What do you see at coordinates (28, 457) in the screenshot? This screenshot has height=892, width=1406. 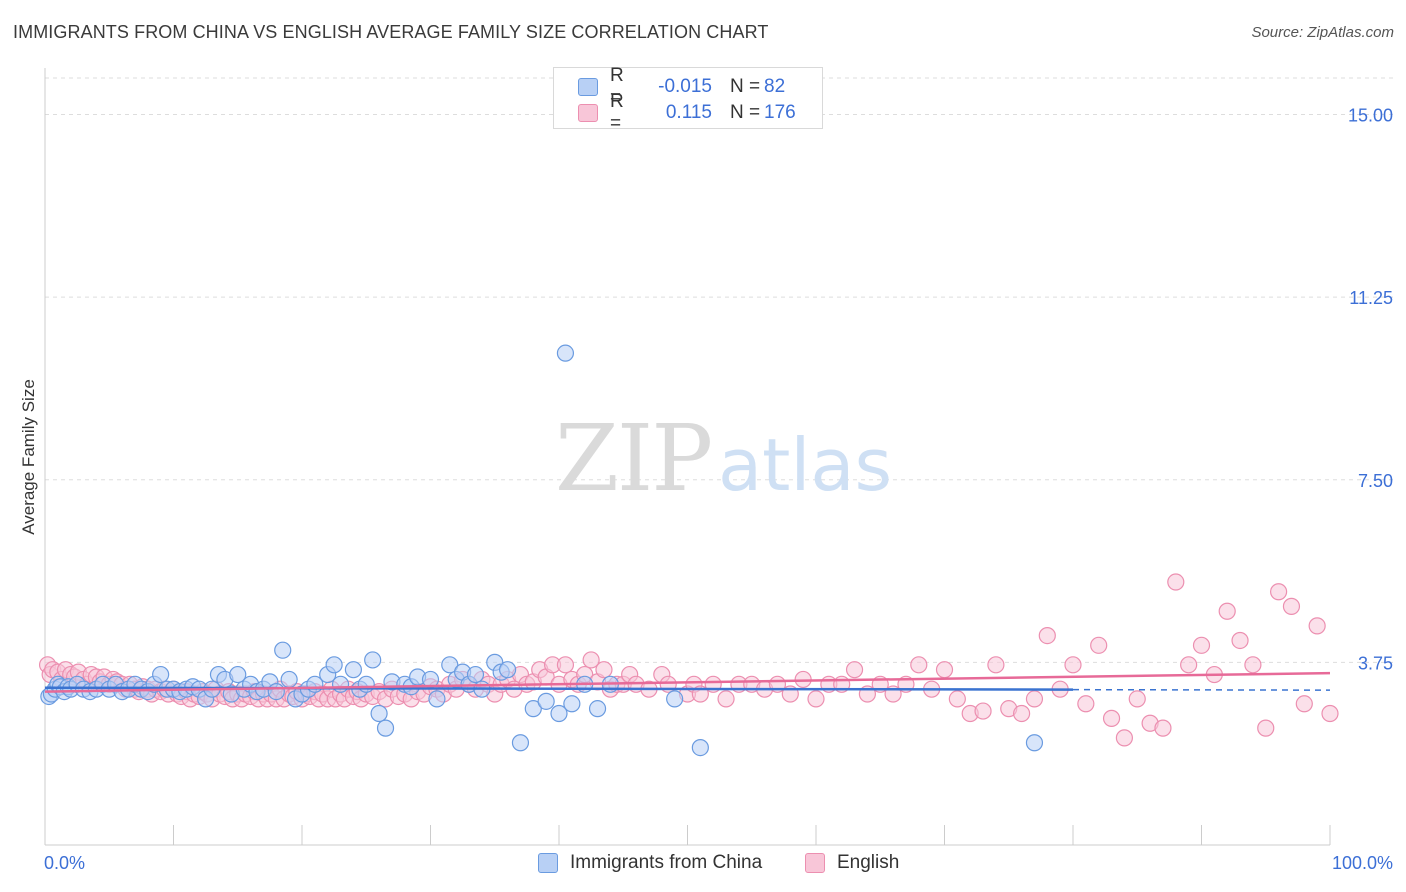 I see `y-axis-label: Average Family Size` at bounding box center [28, 457].